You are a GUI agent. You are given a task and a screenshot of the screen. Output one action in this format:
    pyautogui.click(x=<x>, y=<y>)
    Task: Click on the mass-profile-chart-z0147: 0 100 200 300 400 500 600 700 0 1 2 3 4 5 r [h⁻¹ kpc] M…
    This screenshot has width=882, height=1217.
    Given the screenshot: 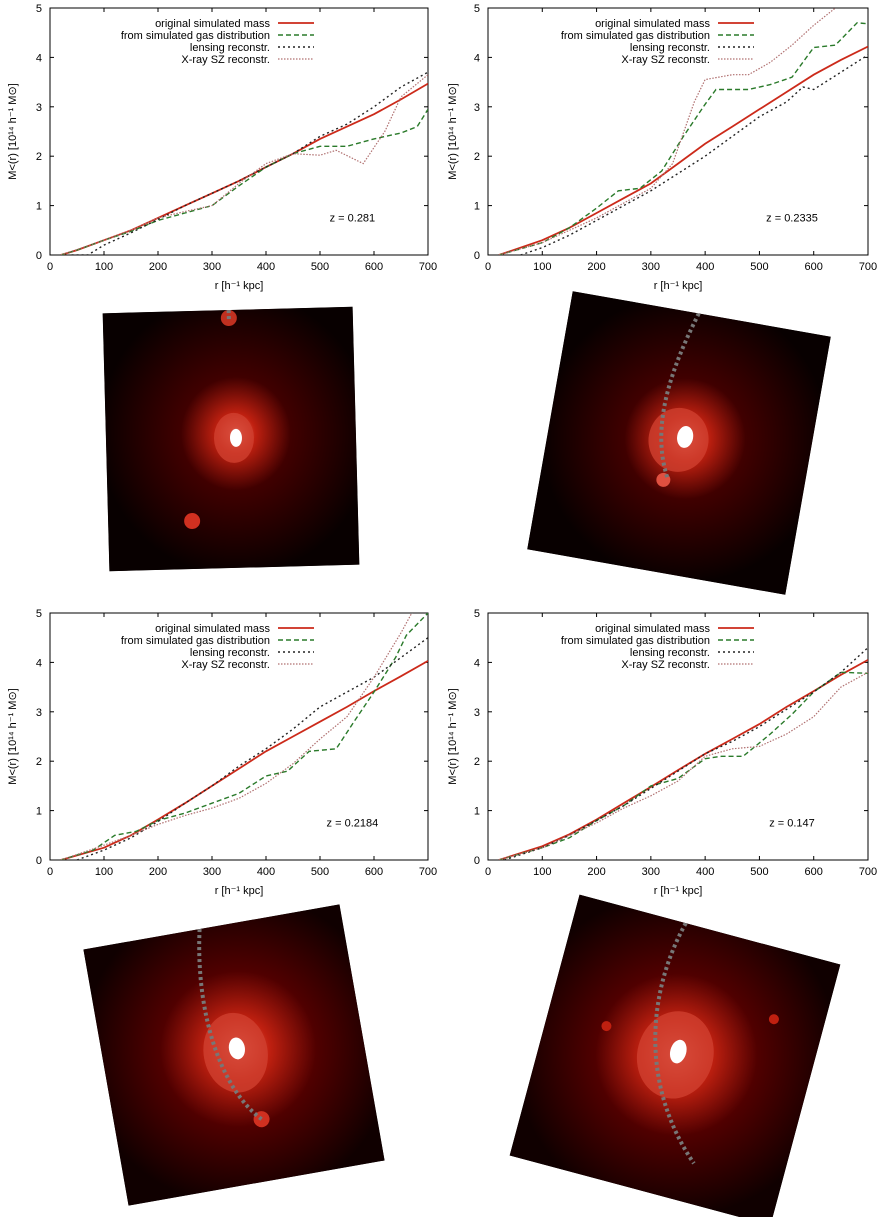 What is the action you would take?
    pyautogui.click(x=662, y=752)
    